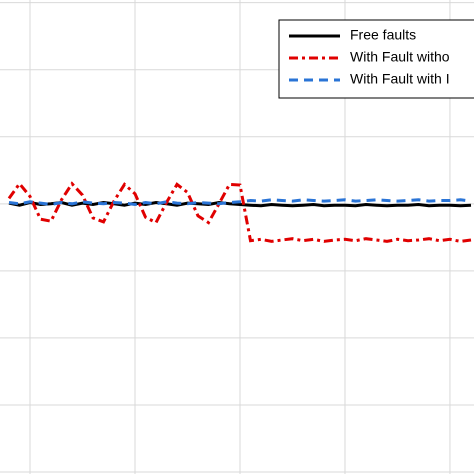 The height and width of the screenshot is (474, 474). Describe the element at coordinates (400, 57) in the screenshot. I see `legend-label: With Fault witho` at that location.